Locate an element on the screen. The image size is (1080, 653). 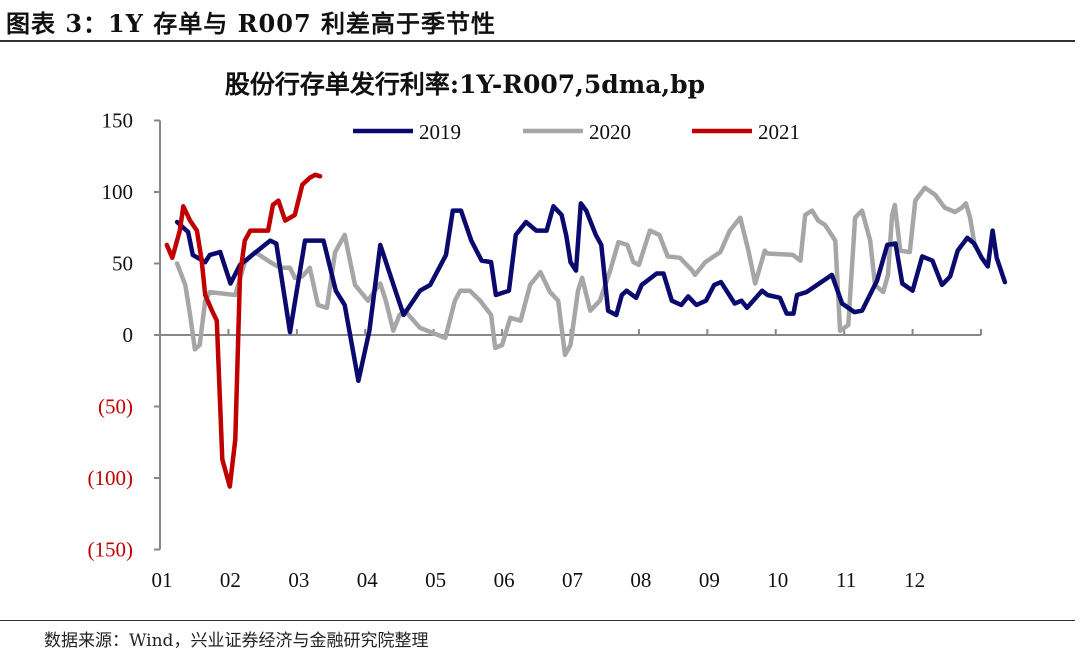
figure-title: 图表 3：1Y 存单与 R007 利差高于季节性 is located at coordinates (251, 23).